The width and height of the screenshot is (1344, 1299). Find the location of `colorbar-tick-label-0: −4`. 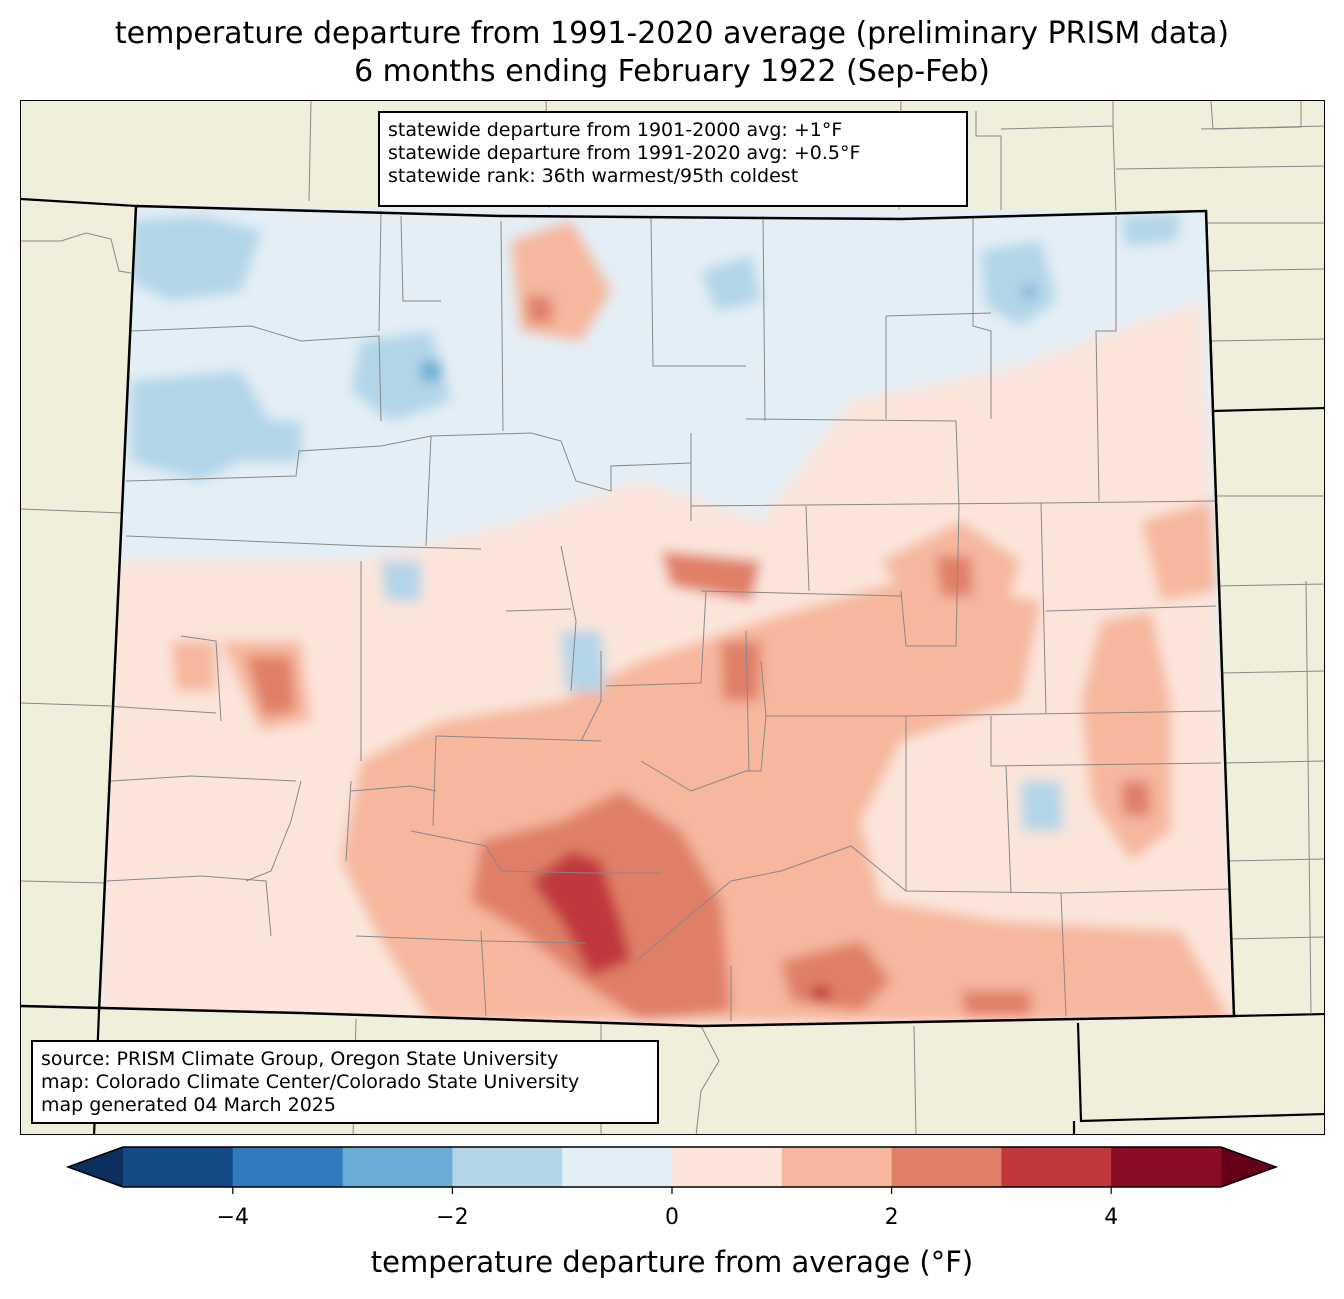

colorbar-tick-label-0: −4 is located at coordinates (233, 1217).